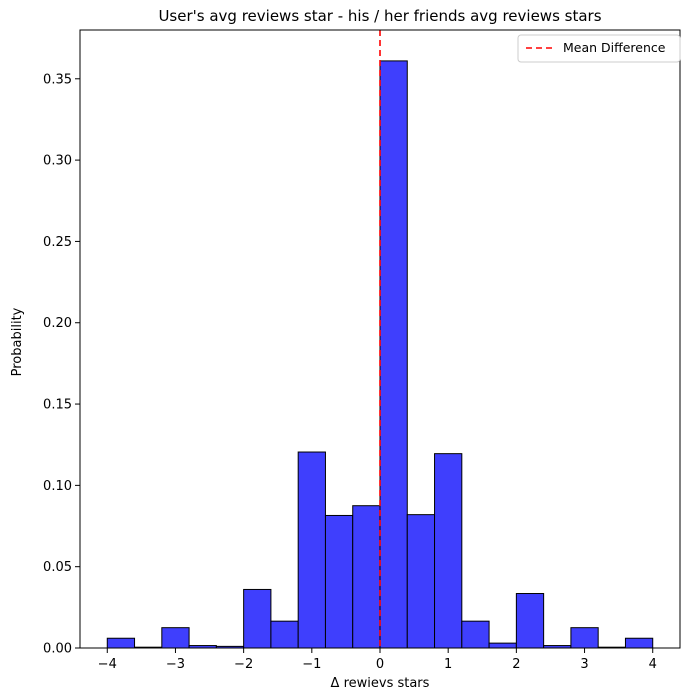  Describe the element at coordinates (243, 664) in the screenshot. I see `x-tick-label: −2` at that location.